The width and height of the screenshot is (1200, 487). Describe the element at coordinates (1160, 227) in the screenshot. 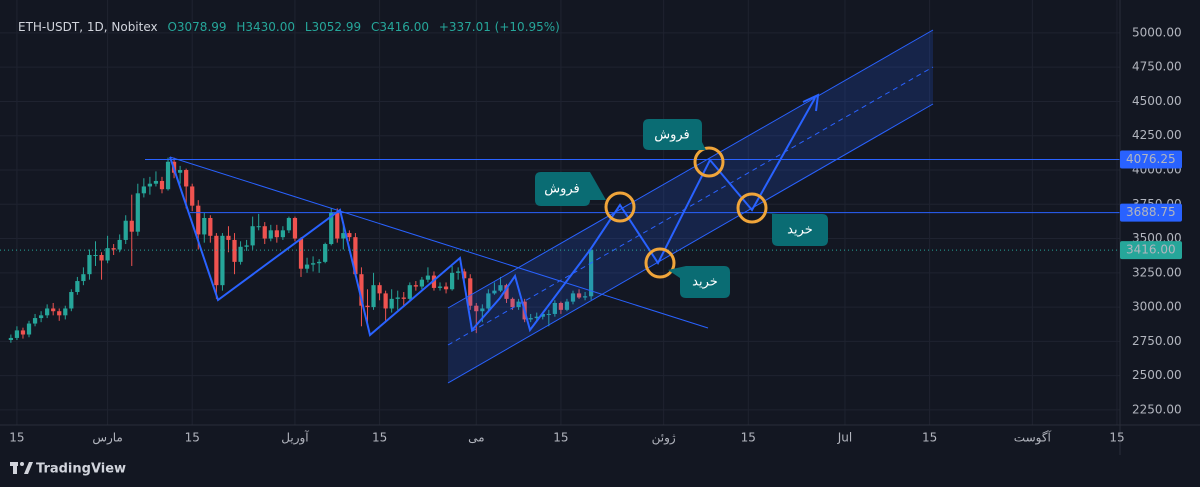

I see `price-axis` at that location.